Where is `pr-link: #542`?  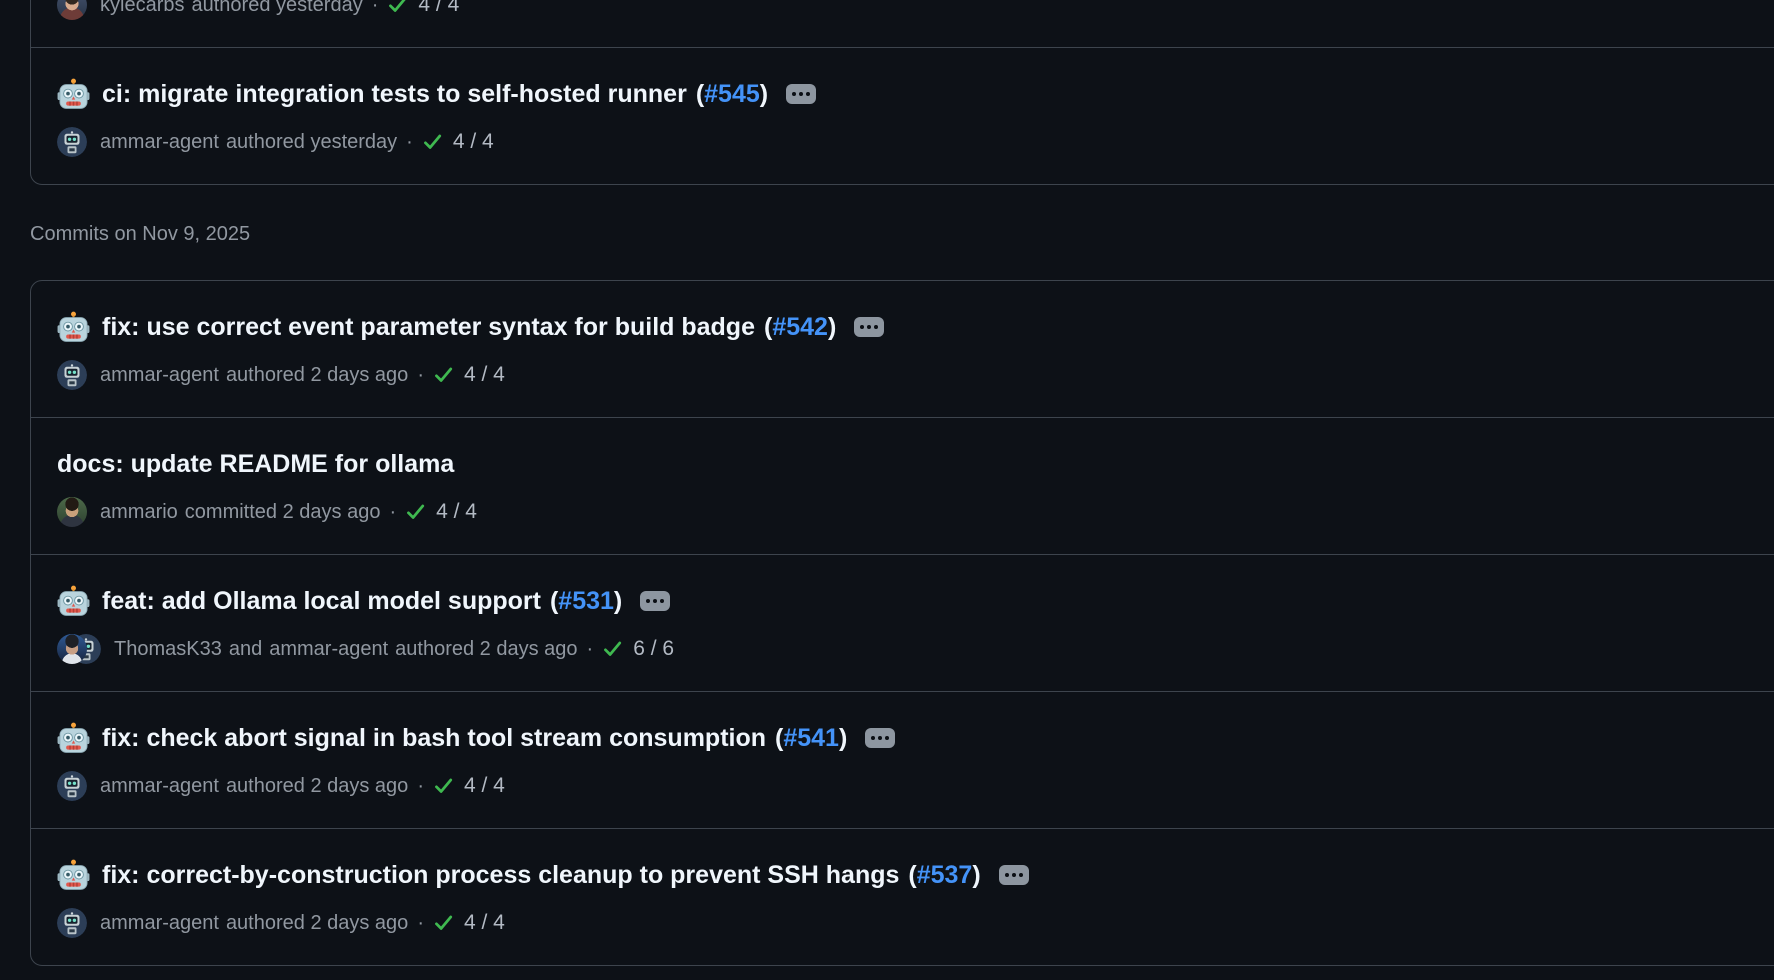
pr-link: #542 is located at coordinates (800, 327).